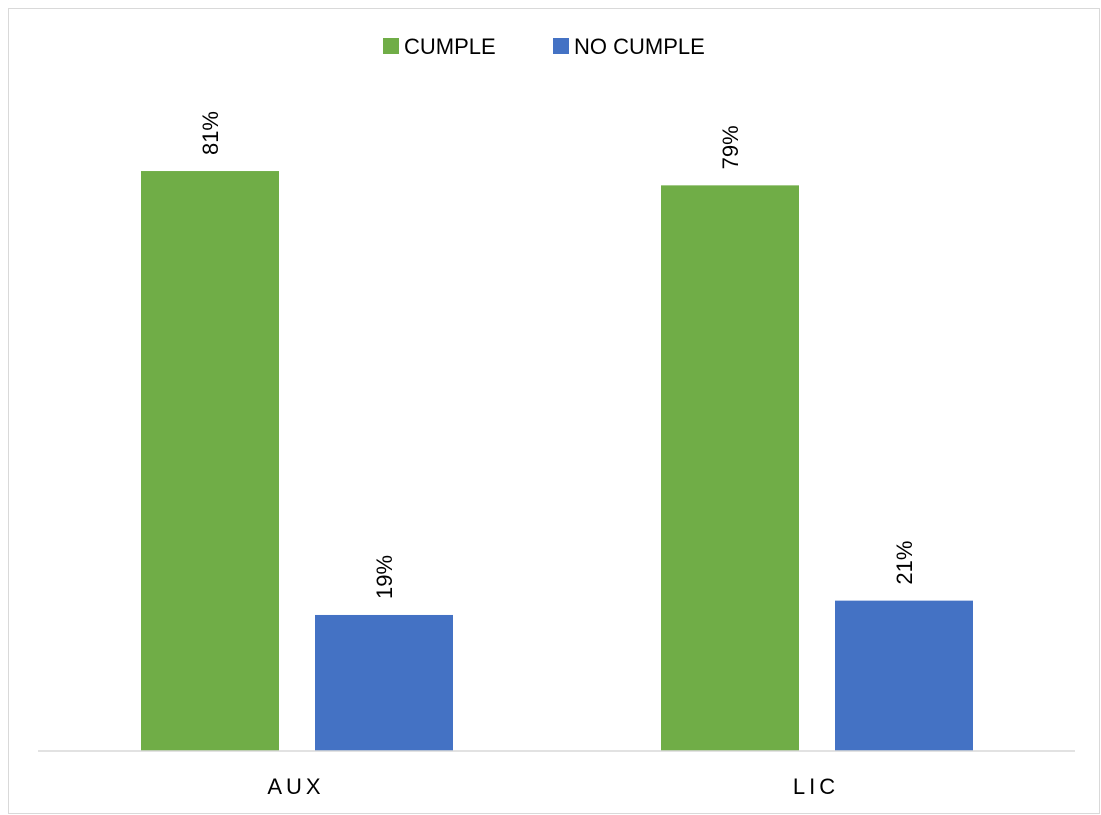 This screenshot has width=1101, height=815. Describe the element at coordinates (210, 133) in the screenshot. I see `data-label-cumple-aux: 81%` at that location.